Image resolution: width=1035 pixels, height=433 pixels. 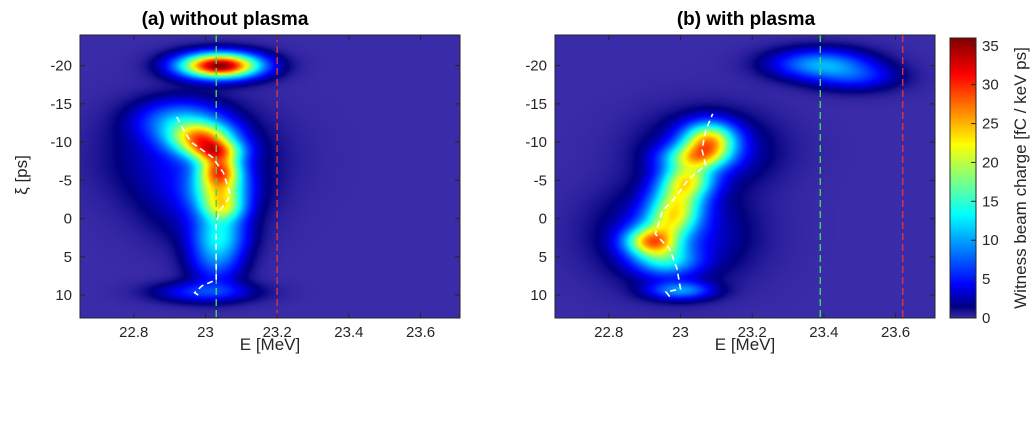 I want to click on colorbar-tick-label: 25, so click(x=990, y=124).